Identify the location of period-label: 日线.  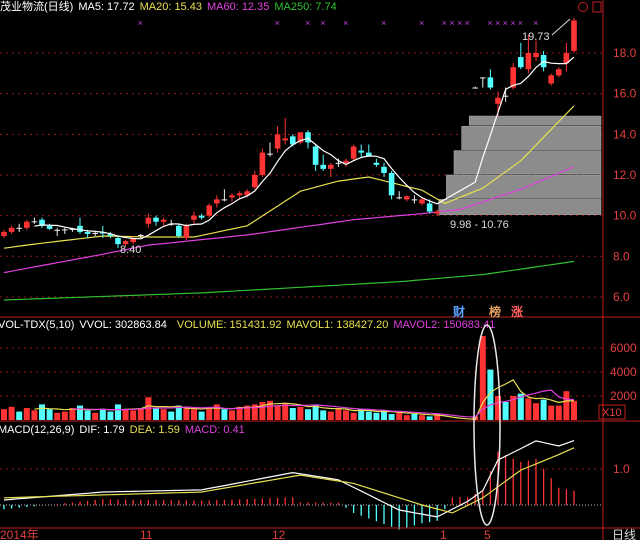
(624, 534).